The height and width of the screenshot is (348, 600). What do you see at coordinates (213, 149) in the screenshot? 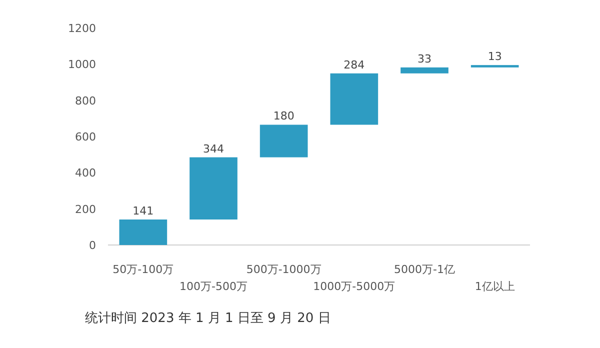
I see `data-label: 344` at bounding box center [213, 149].